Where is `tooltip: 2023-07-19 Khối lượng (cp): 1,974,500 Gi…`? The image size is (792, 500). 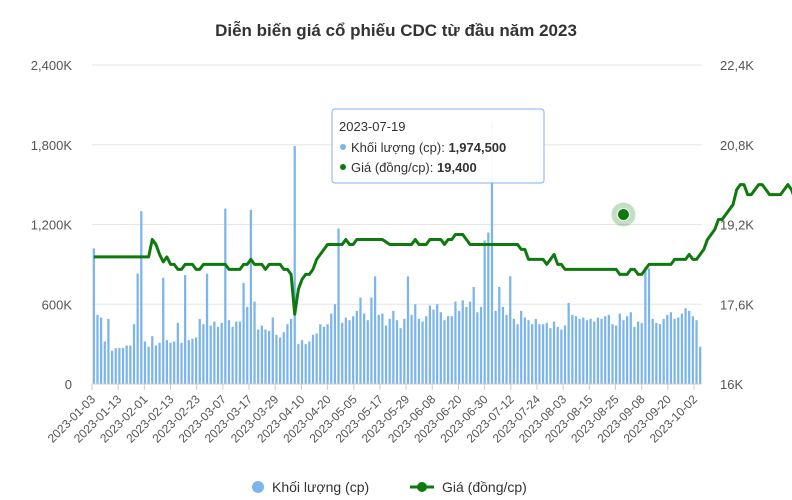
tooltip: 2023-07-19 Khối lượng (cp): 1,974,500 Gi… is located at coordinates (438, 146).